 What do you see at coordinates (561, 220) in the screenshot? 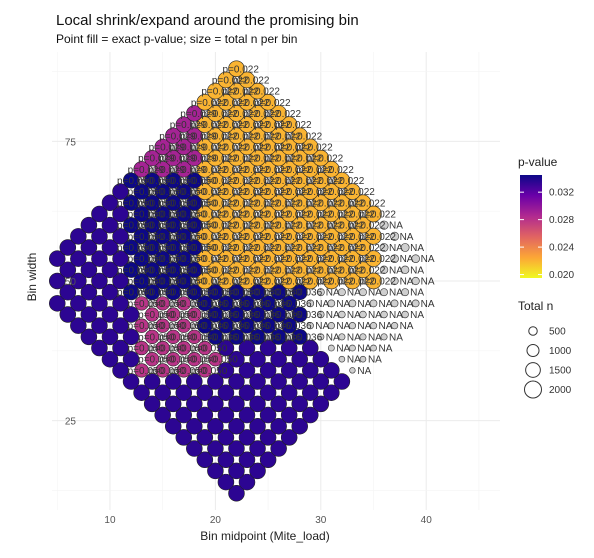
I see `color-legend-tick-label: 0.028` at bounding box center [561, 220].